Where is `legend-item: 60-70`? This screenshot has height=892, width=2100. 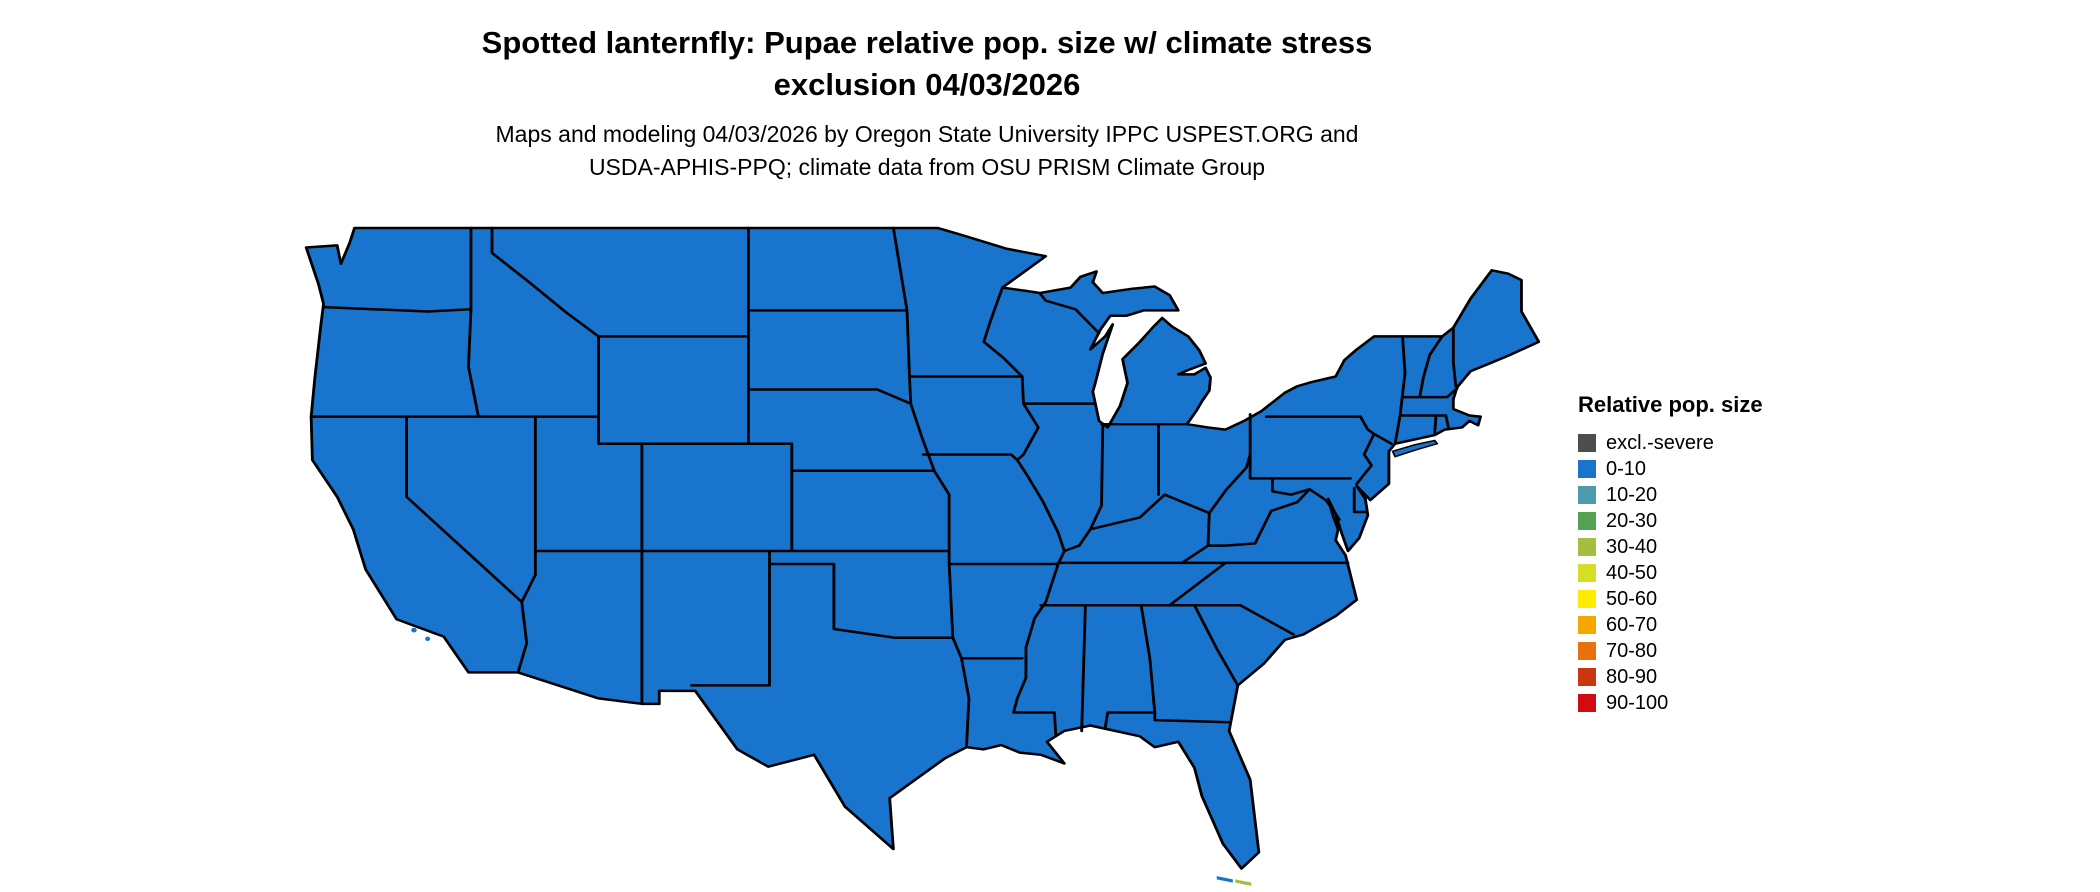
legend-item: 60-70 is located at coordinates (1670, 625).